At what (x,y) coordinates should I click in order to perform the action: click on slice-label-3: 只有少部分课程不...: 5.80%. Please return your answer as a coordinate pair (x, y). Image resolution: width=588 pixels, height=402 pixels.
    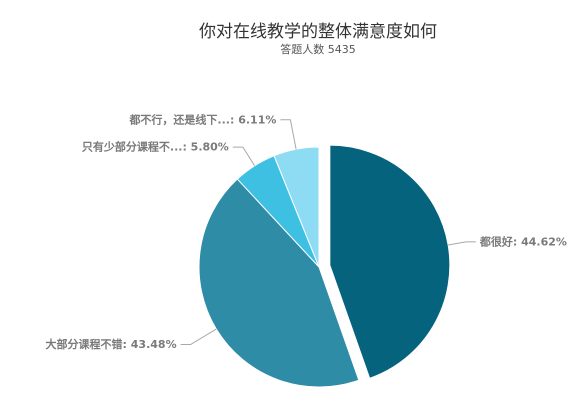
    Looking at the image, I should click on (155, 147).